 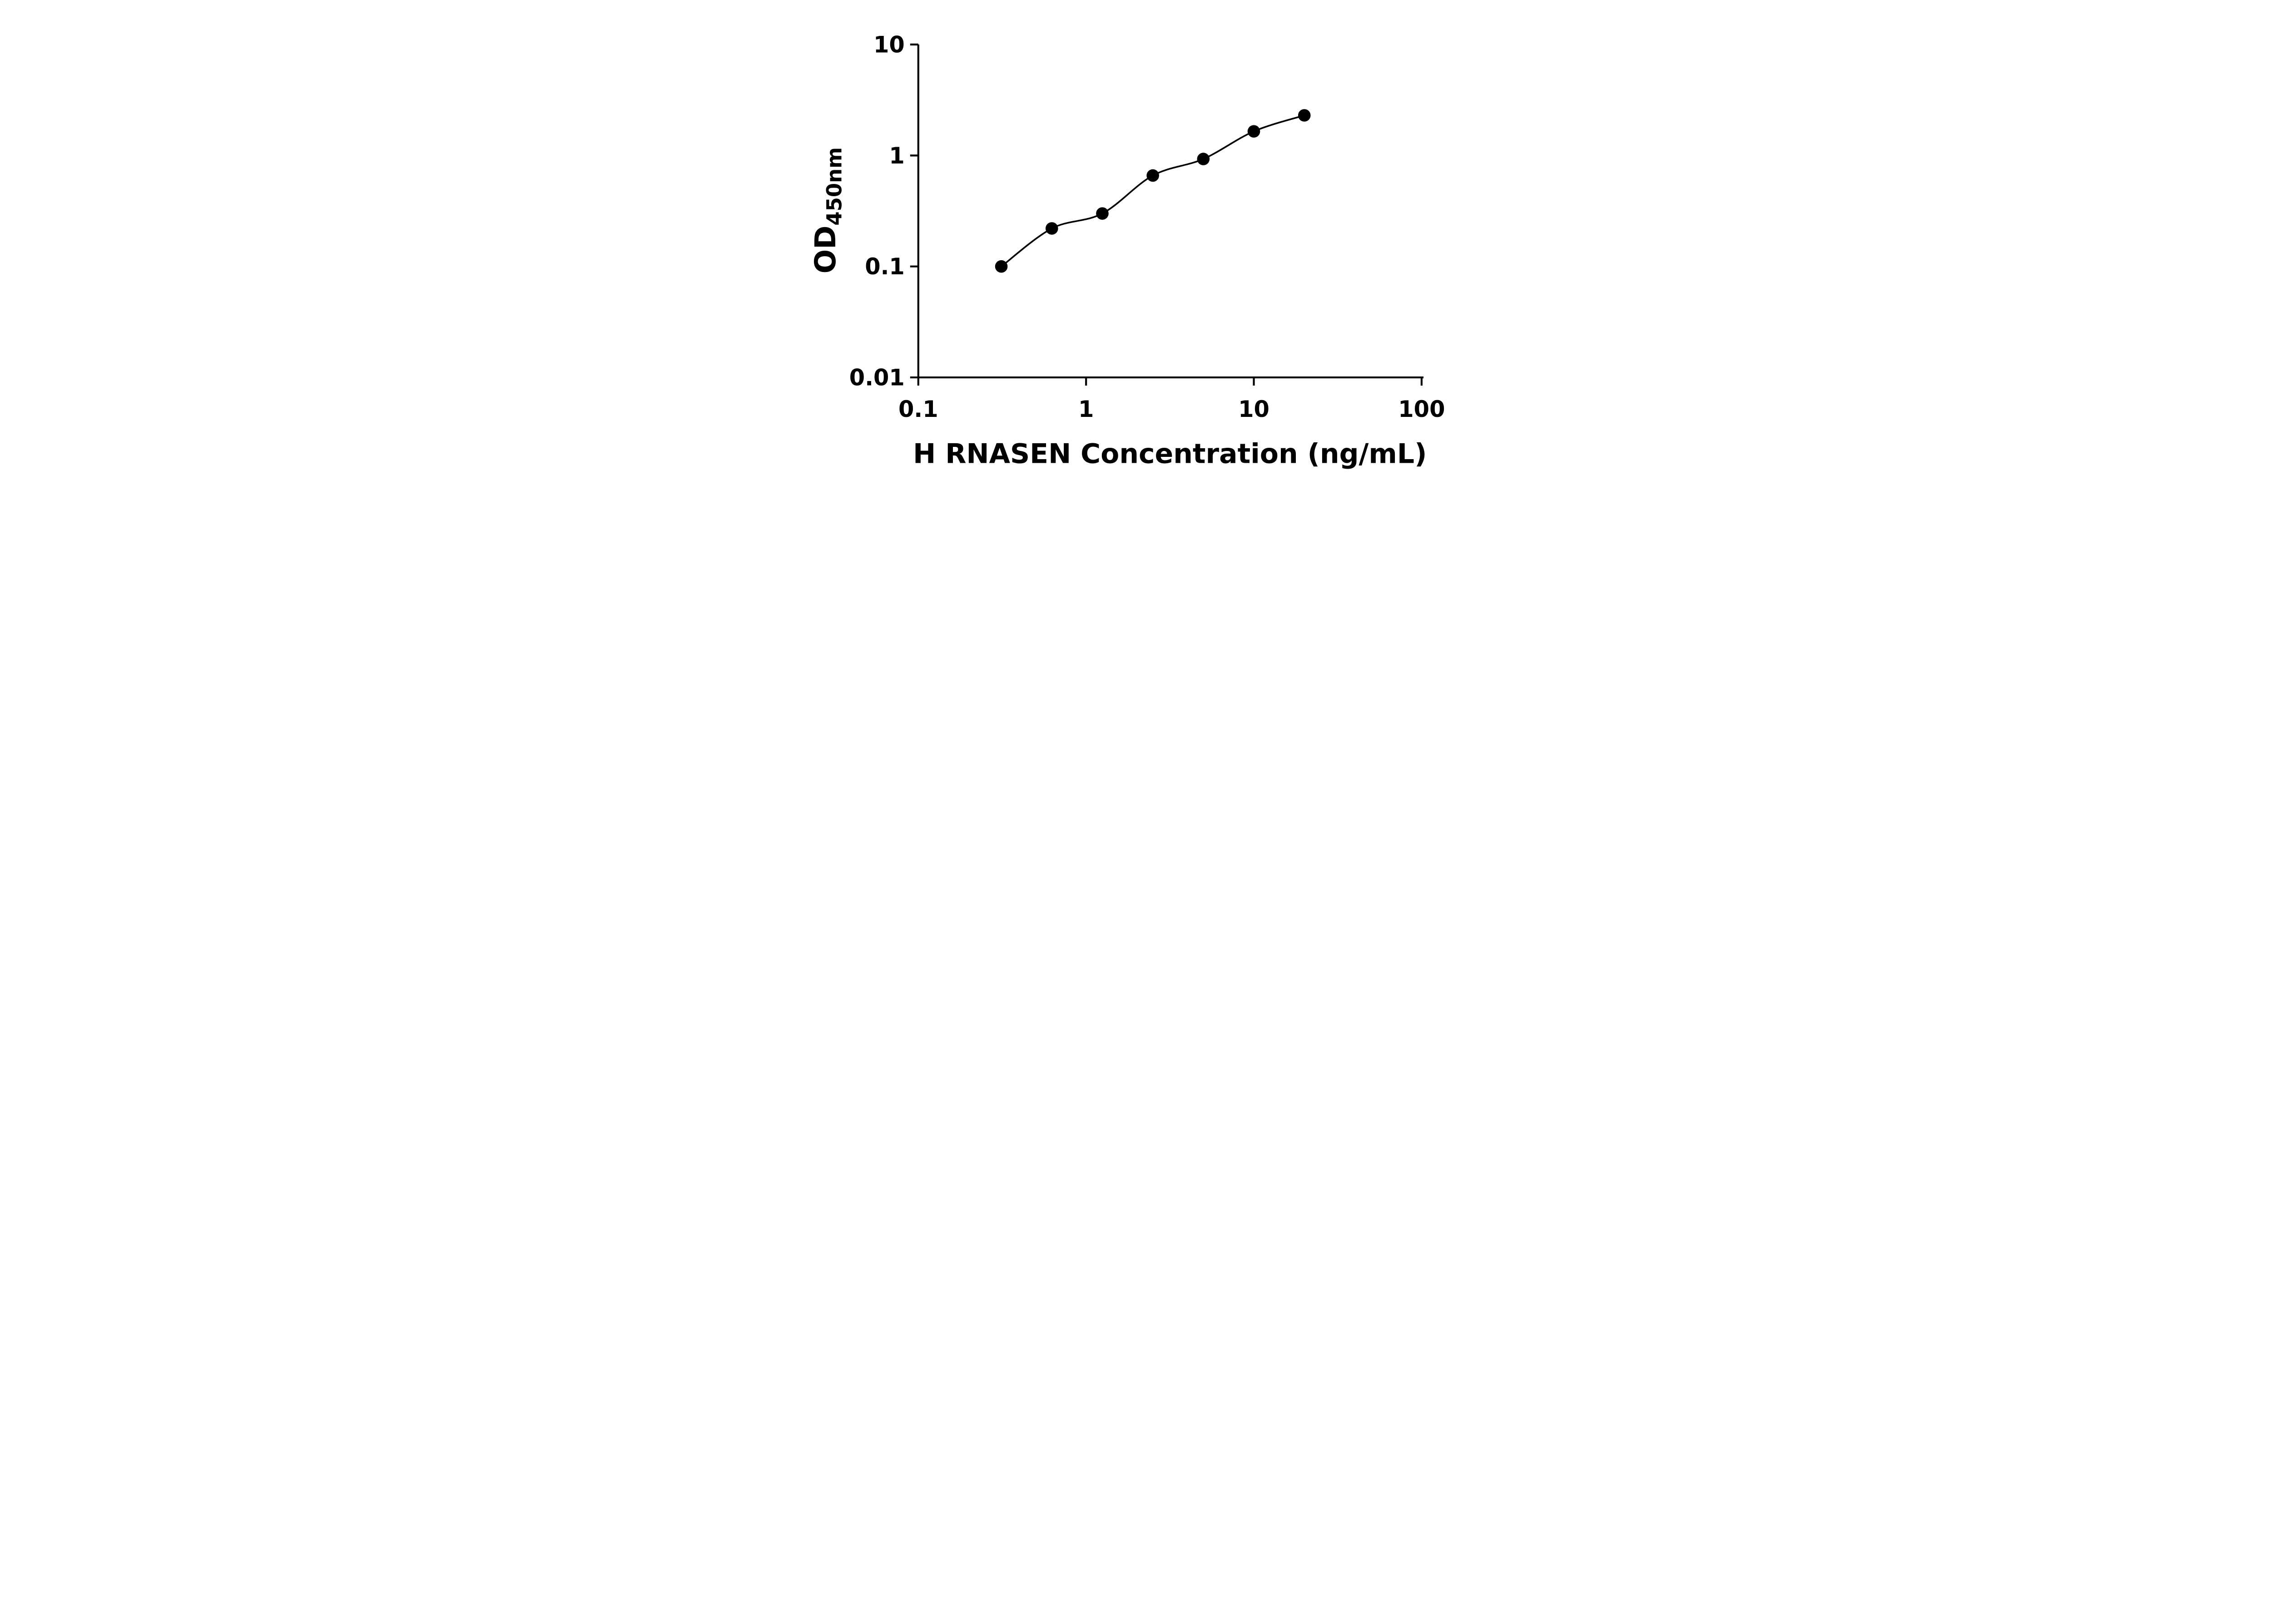 What do you see at coordinates (885, 266) in the screenshot?
I see `y-tick-label: 0.1` at bounding box center [885, 266].